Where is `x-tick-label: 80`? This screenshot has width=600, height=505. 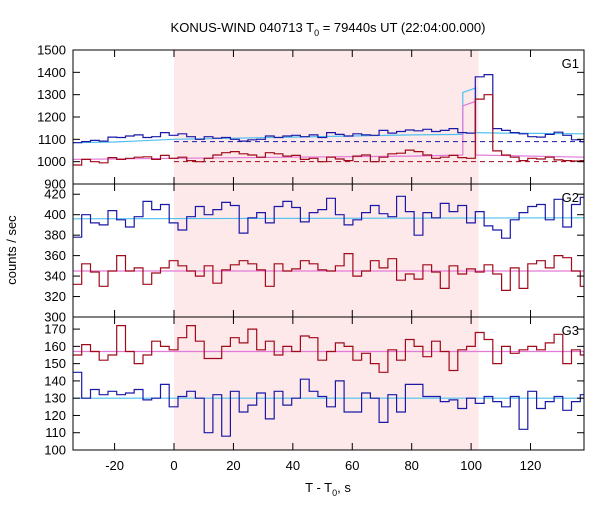 x-tick-label: 80 is located at coordinates (411, 465).